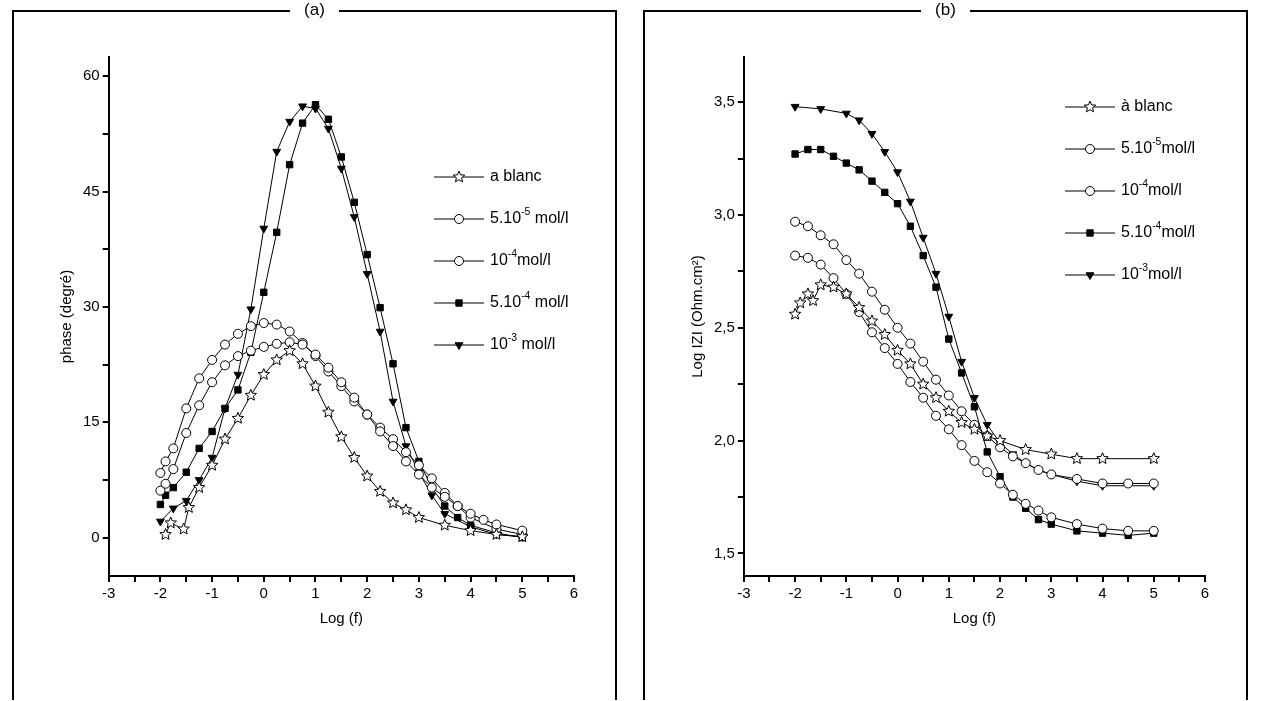  What do you see at coordinates (724, 214) in the screenshot?
I see `y-tick-label: 3,0` at bounding box center [724, 214].